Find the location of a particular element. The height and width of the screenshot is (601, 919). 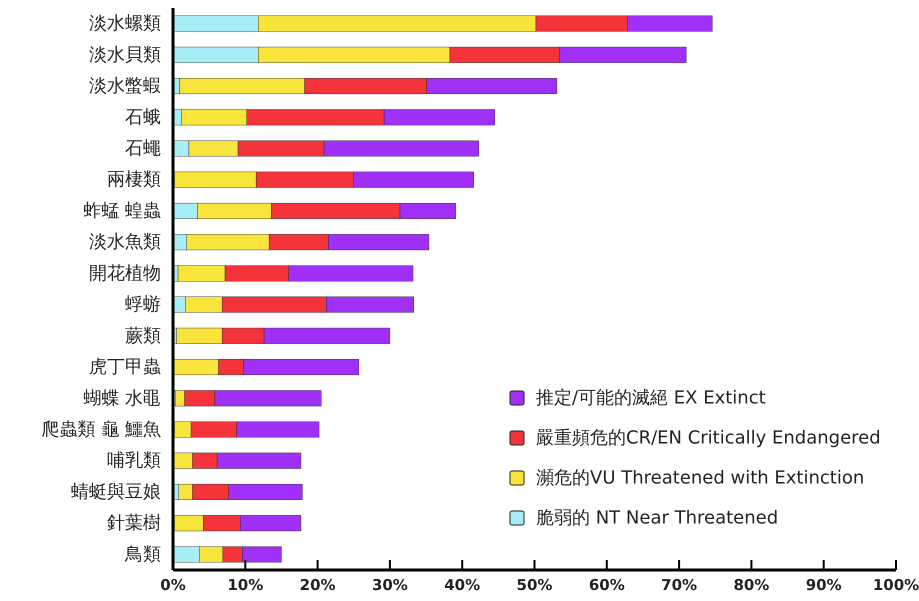

legend-label: 脆弱的 NT Near Threatened is located at coordinates (657, 518).